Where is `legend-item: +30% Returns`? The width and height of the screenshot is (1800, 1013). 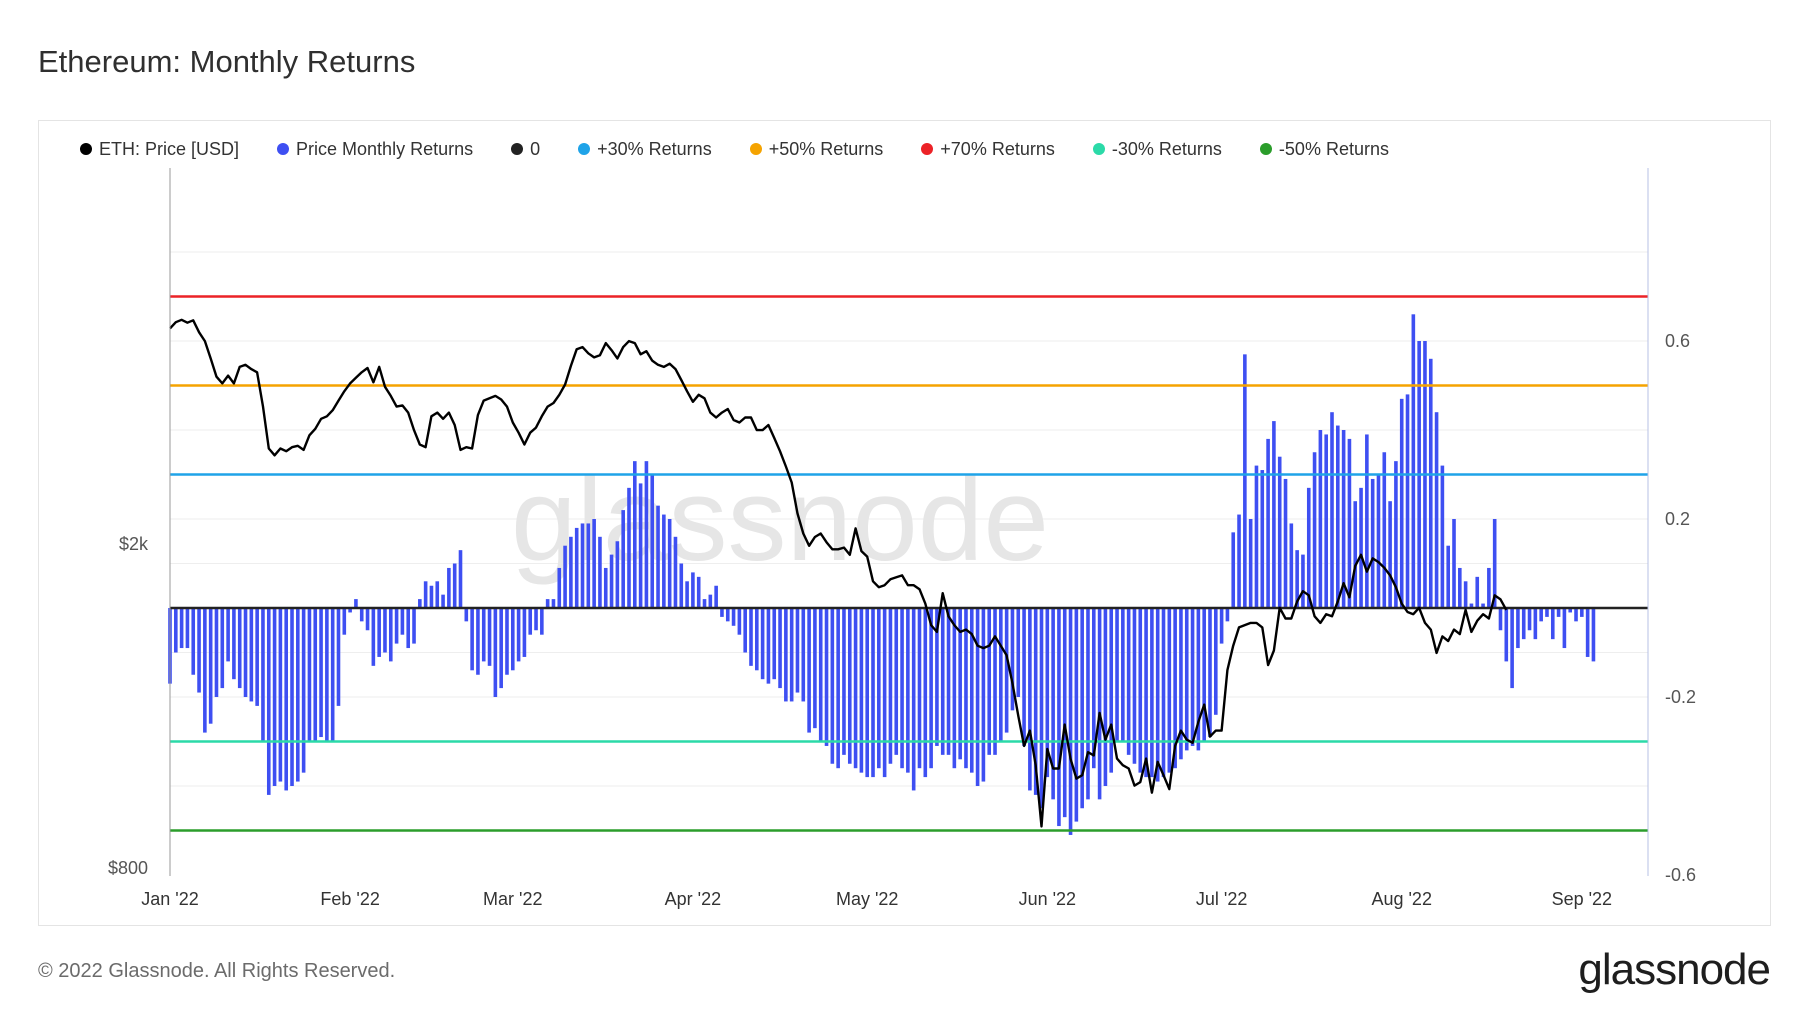 legend-item: +30% Returns is located at coordinates (645, 149).